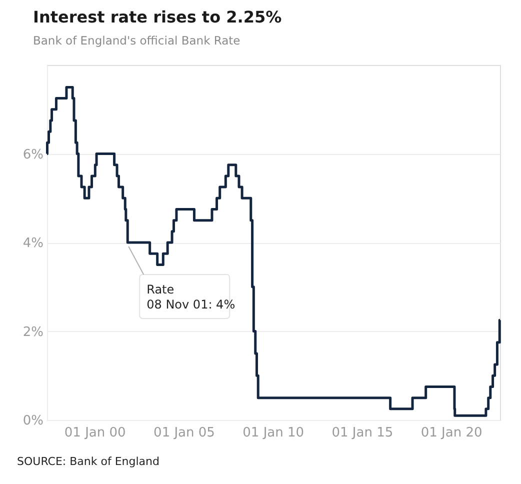 This screenshot has height=484, width=521. What do you see at coordinates (191, 297) in the screenshot?
I see `annotation: Rate 08 Nov 01: 4%` at bounding box center [191, 297].